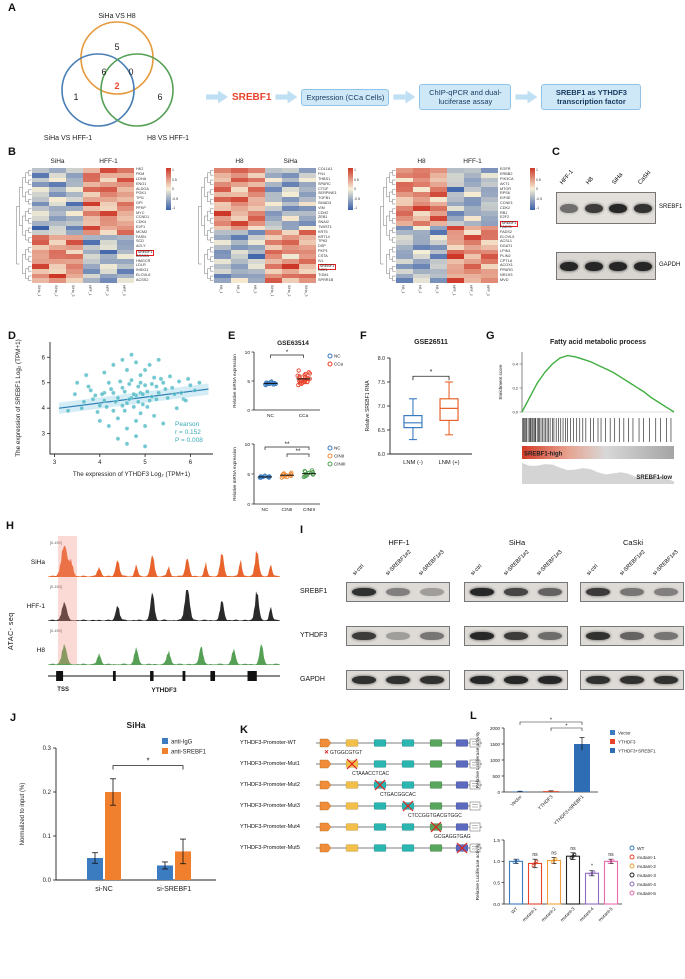 The width and height of the screenshot is (685, 979). I want to click on svg-text: SiHa VS H8, so click(116, 16).